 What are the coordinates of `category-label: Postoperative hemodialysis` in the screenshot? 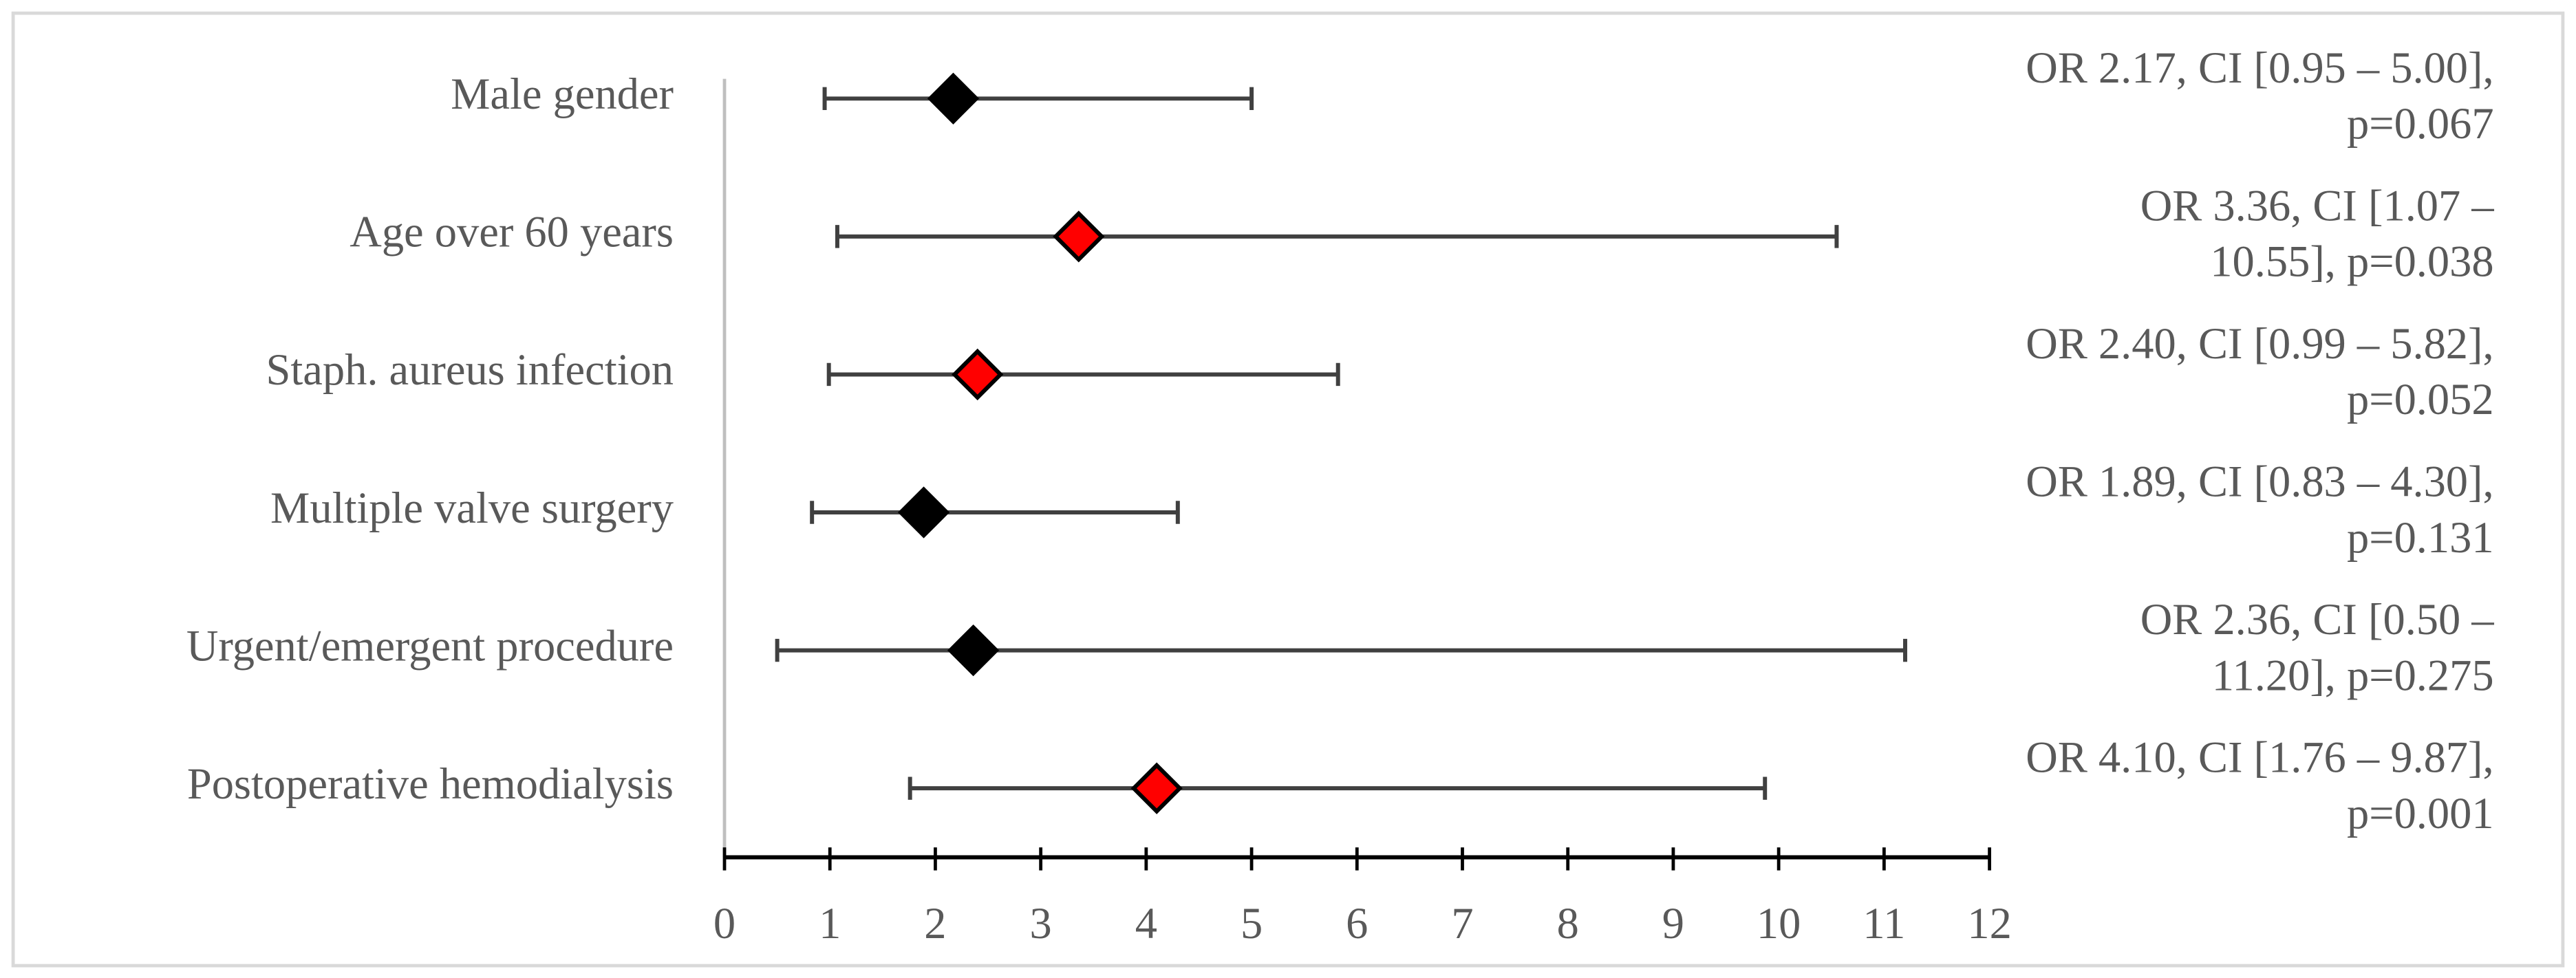 It's located at (431, 783).